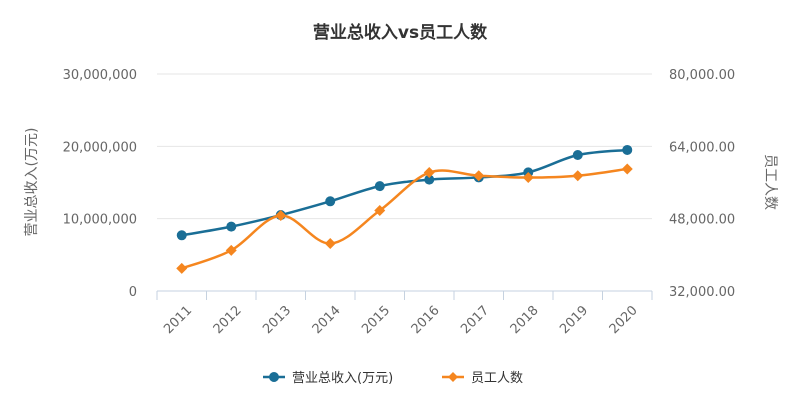 Image resolution: width=800 pixels, height=400 pixels. Describe the element at coordinates (702, 292) in the screenshot. I see `right-tick-label: 32,000.00` at that location.